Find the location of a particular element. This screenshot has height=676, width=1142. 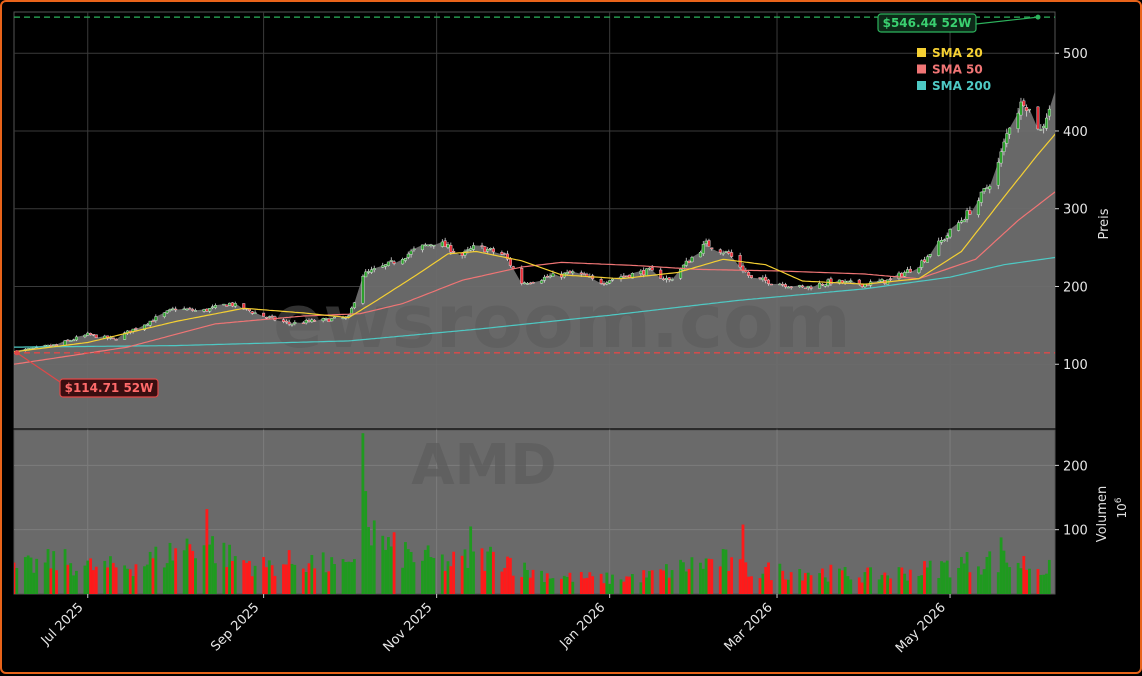

legend-label: SMA 20 is located at coordinates (957, 53).